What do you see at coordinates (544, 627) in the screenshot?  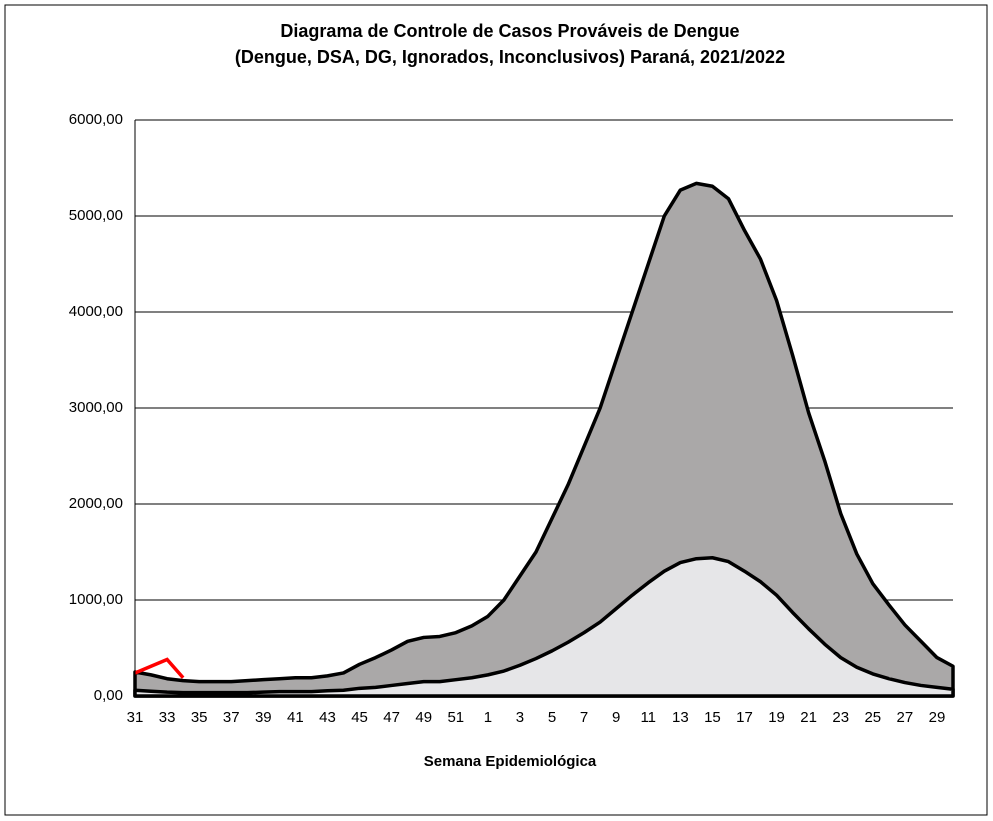 I see `area` at bounding box center [544, 627].